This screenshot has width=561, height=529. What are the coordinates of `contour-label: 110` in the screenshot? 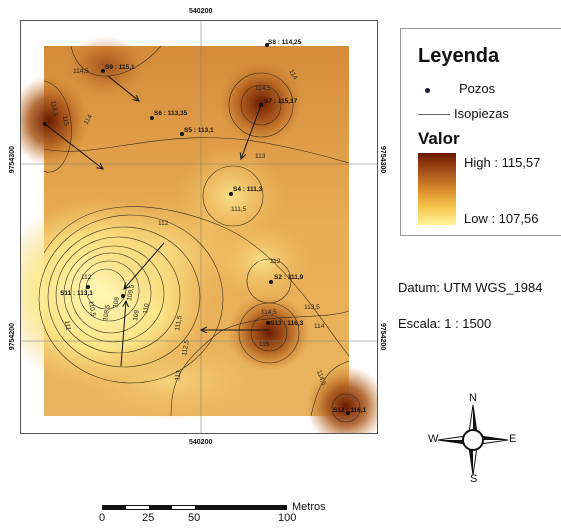 It's located at (146, 309).